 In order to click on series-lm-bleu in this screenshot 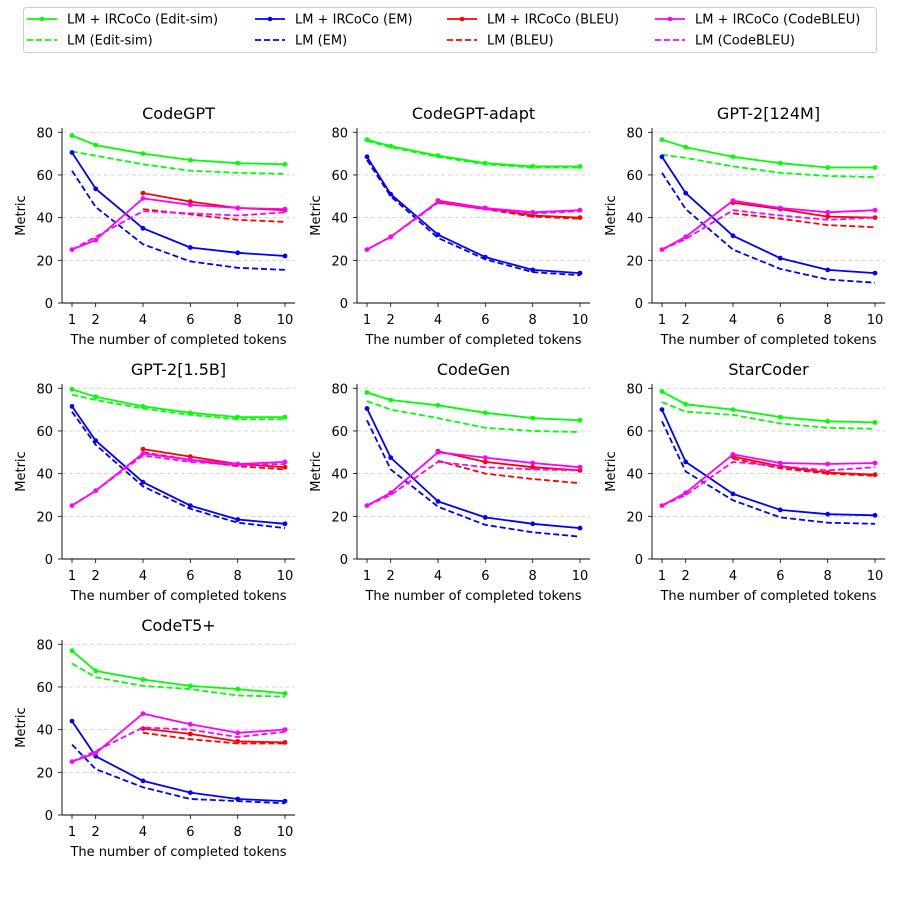, I will do `click(509, 472)`.